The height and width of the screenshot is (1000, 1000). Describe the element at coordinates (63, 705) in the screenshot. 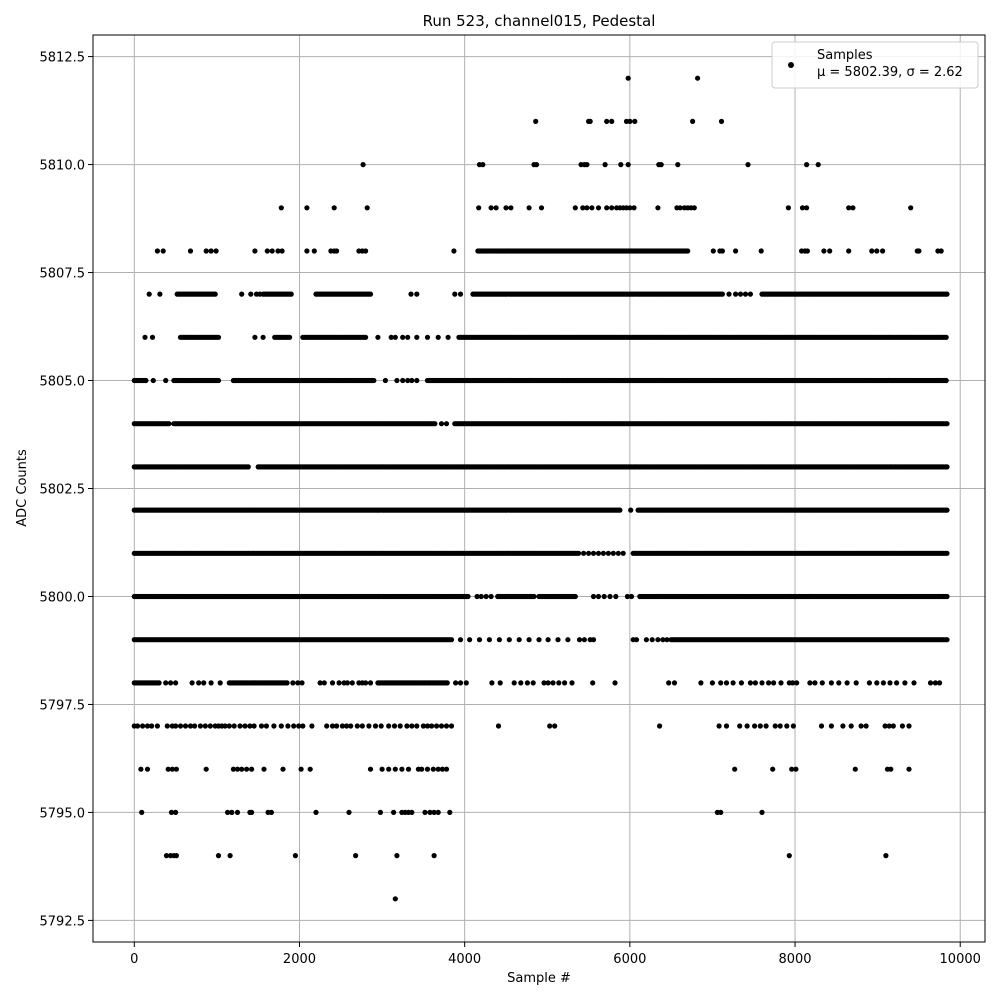

I see `y-tick-label: 5797.5` at that location.